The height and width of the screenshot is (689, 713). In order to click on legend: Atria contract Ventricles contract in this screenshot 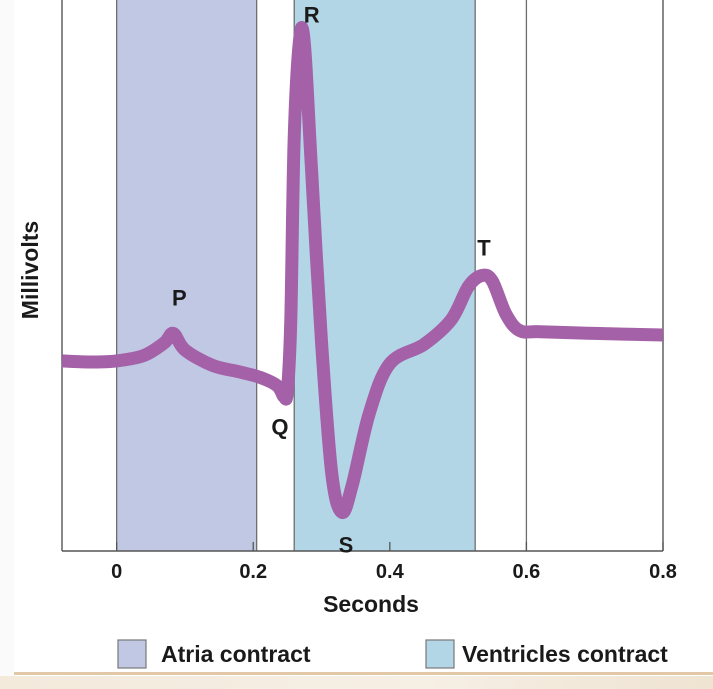, I will do `click(392, 654)`.